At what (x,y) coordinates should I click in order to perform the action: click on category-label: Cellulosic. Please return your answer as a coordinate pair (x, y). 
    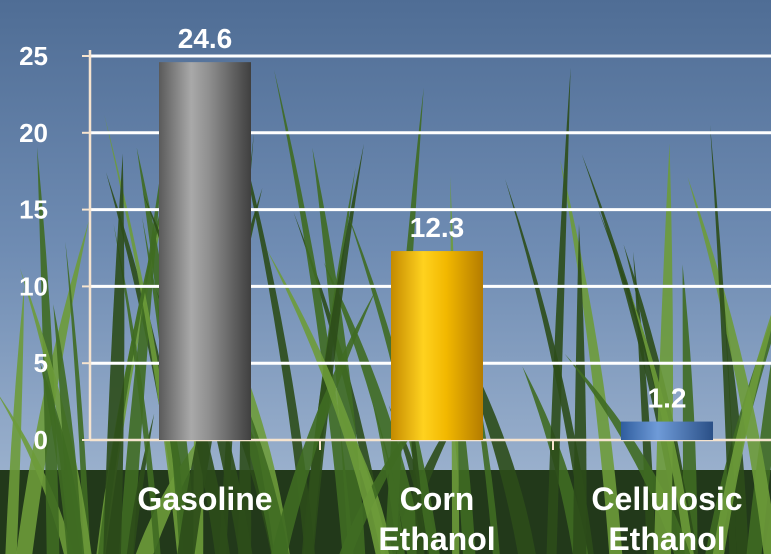
    Looking at the image, I should click on (666, 499).